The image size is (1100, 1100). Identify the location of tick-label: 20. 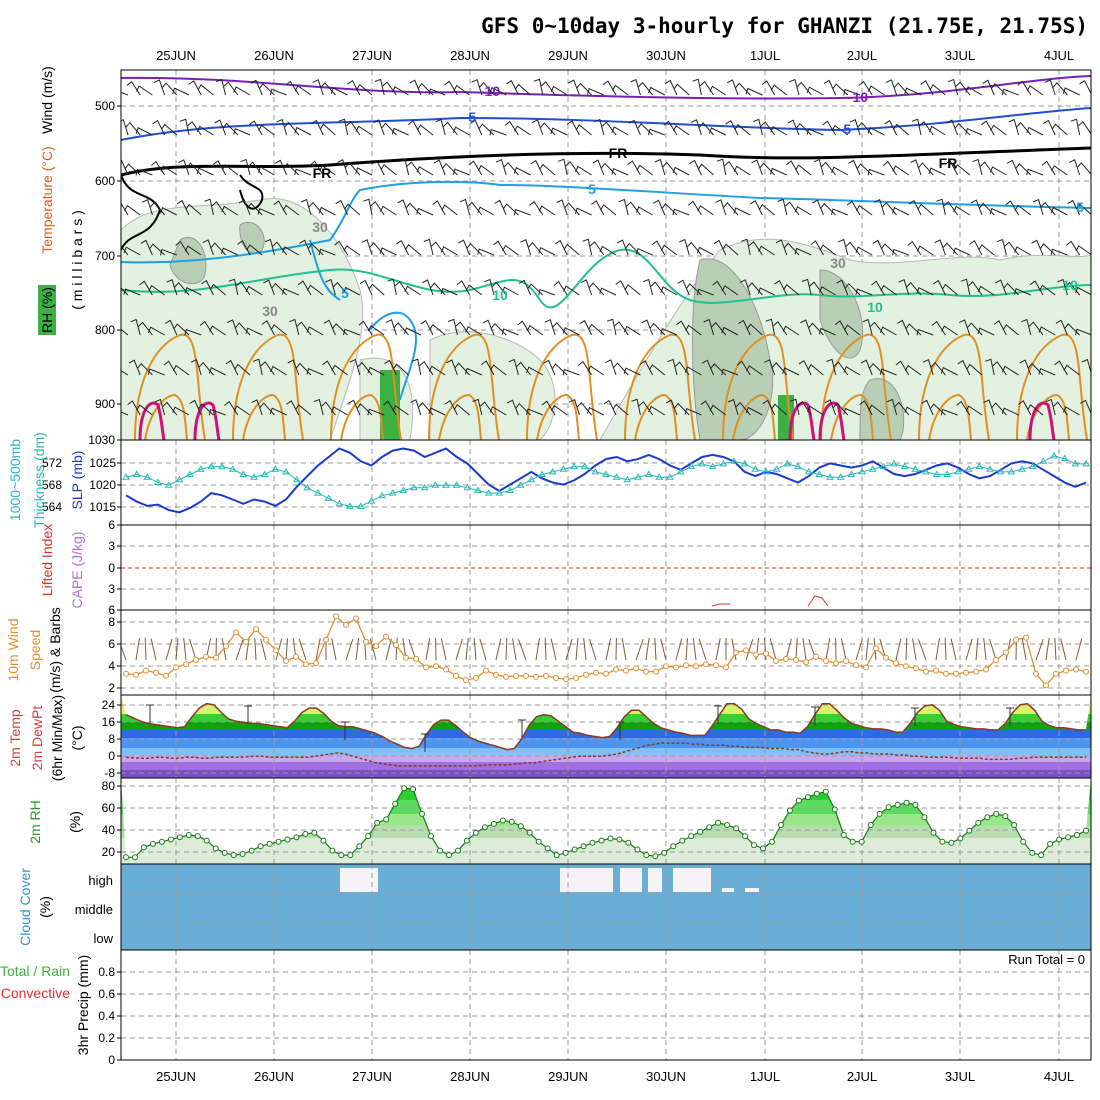
(109, 852).